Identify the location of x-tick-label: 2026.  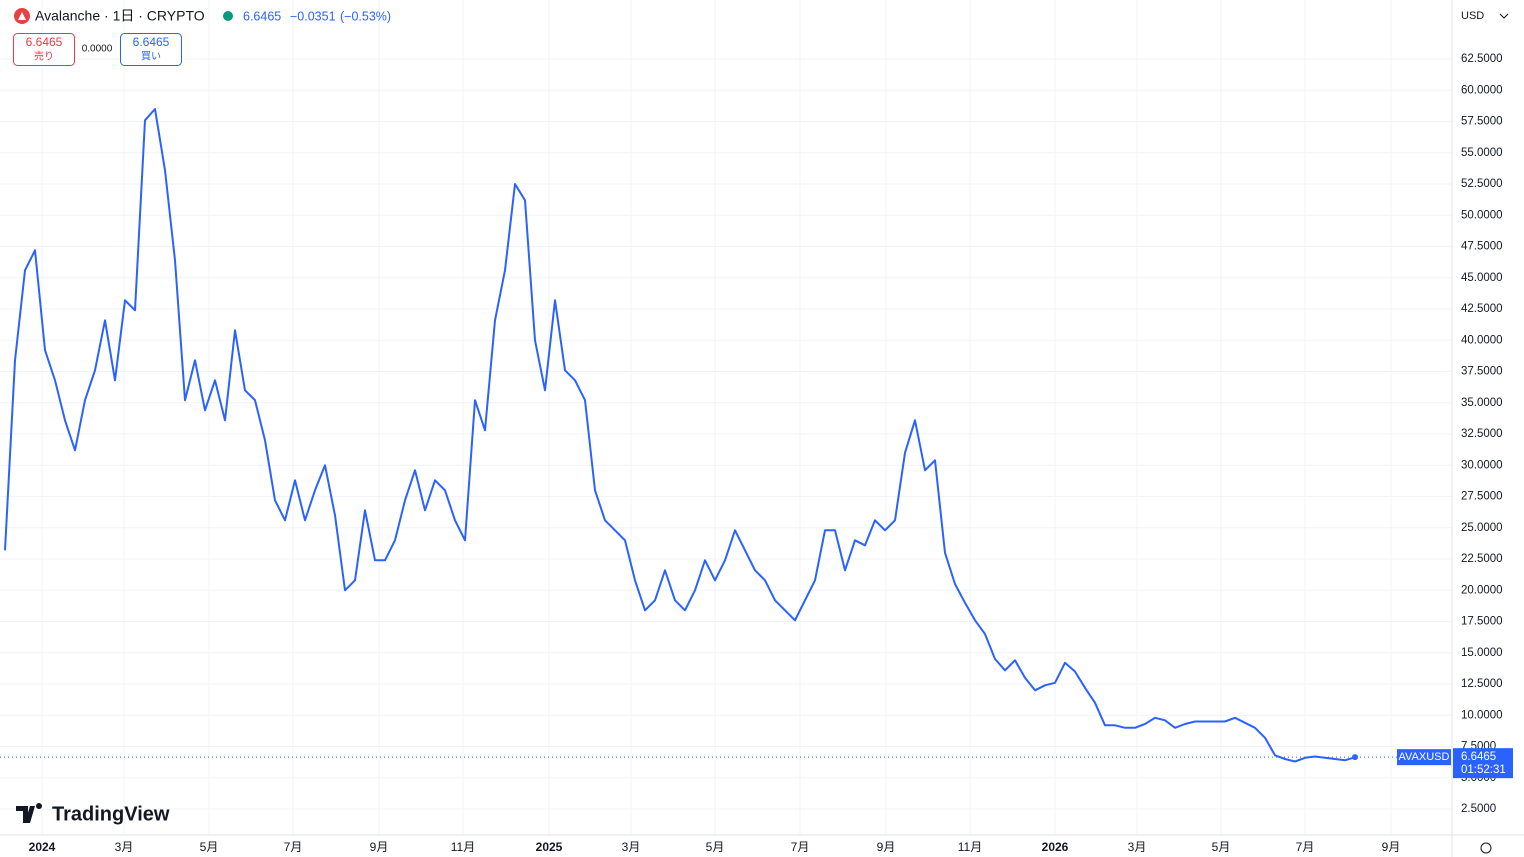
(1055, 847).